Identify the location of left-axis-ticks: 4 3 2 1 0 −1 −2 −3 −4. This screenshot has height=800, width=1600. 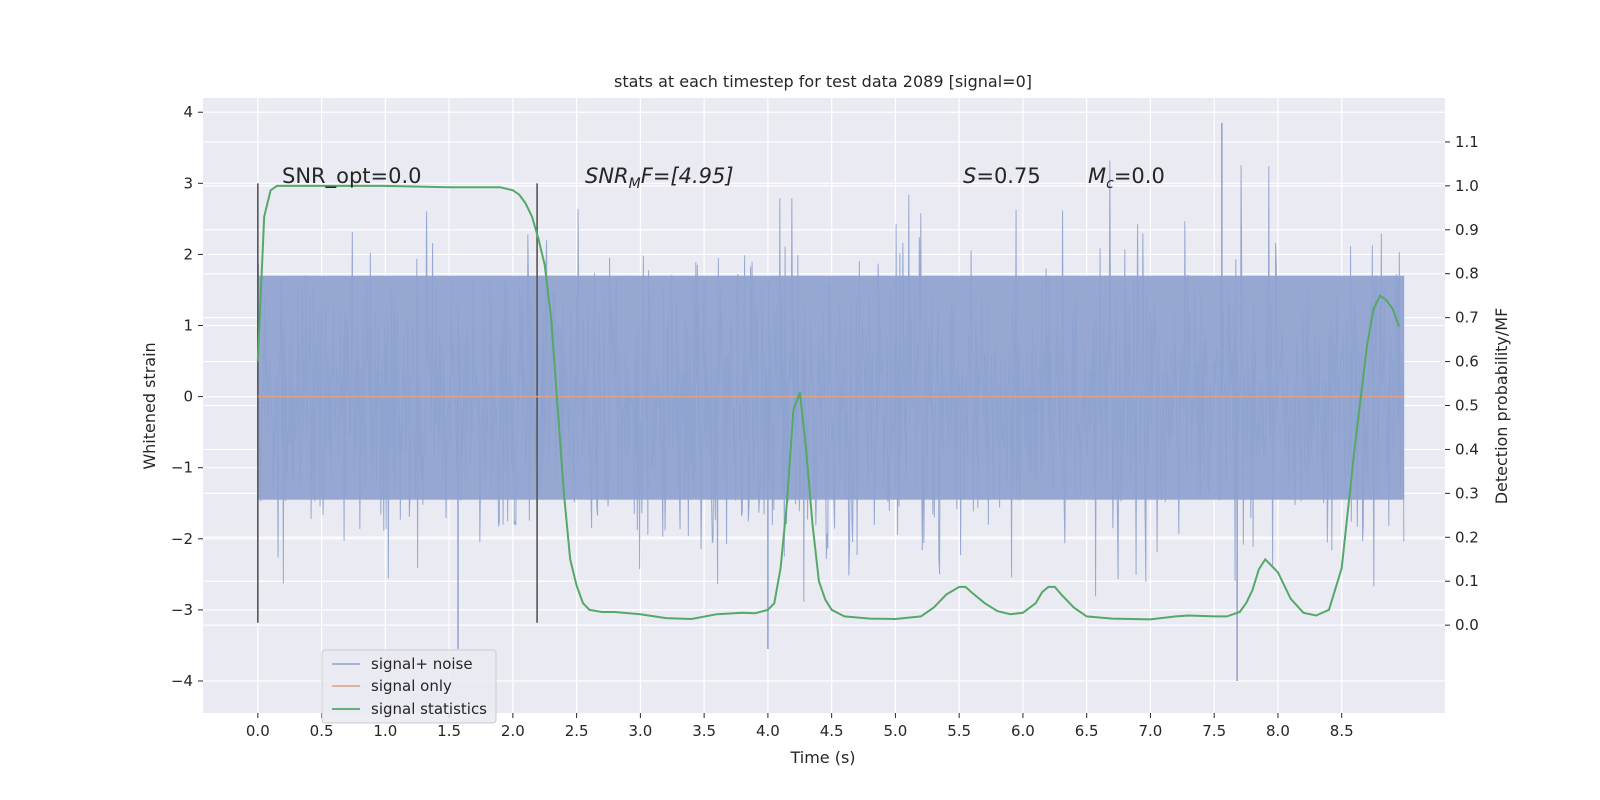
(187, 396).